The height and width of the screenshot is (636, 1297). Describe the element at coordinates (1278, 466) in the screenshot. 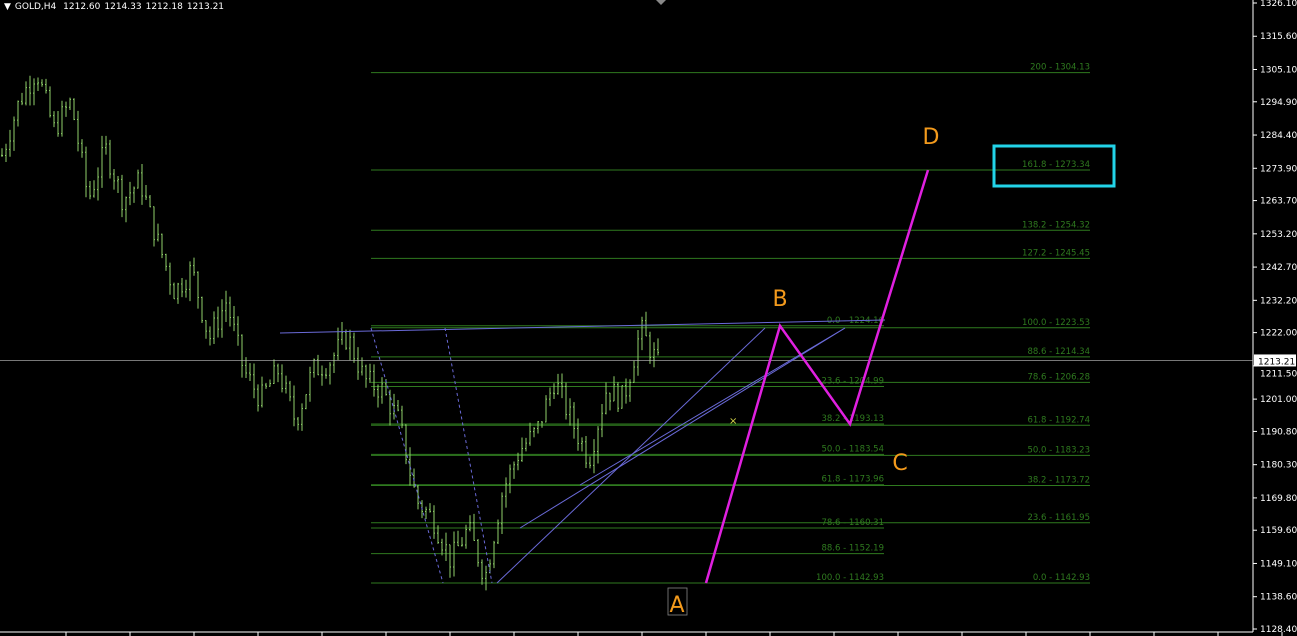

I see `price-tick-label: 1180.30` at that location.